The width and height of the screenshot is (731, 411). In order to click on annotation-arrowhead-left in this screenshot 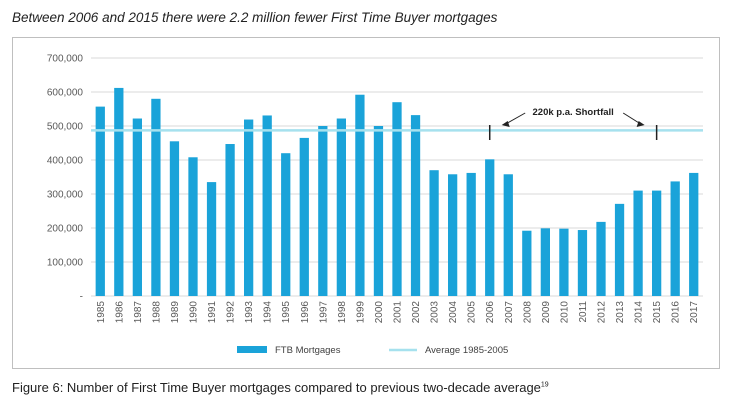, I will do `click(505, 124)`.